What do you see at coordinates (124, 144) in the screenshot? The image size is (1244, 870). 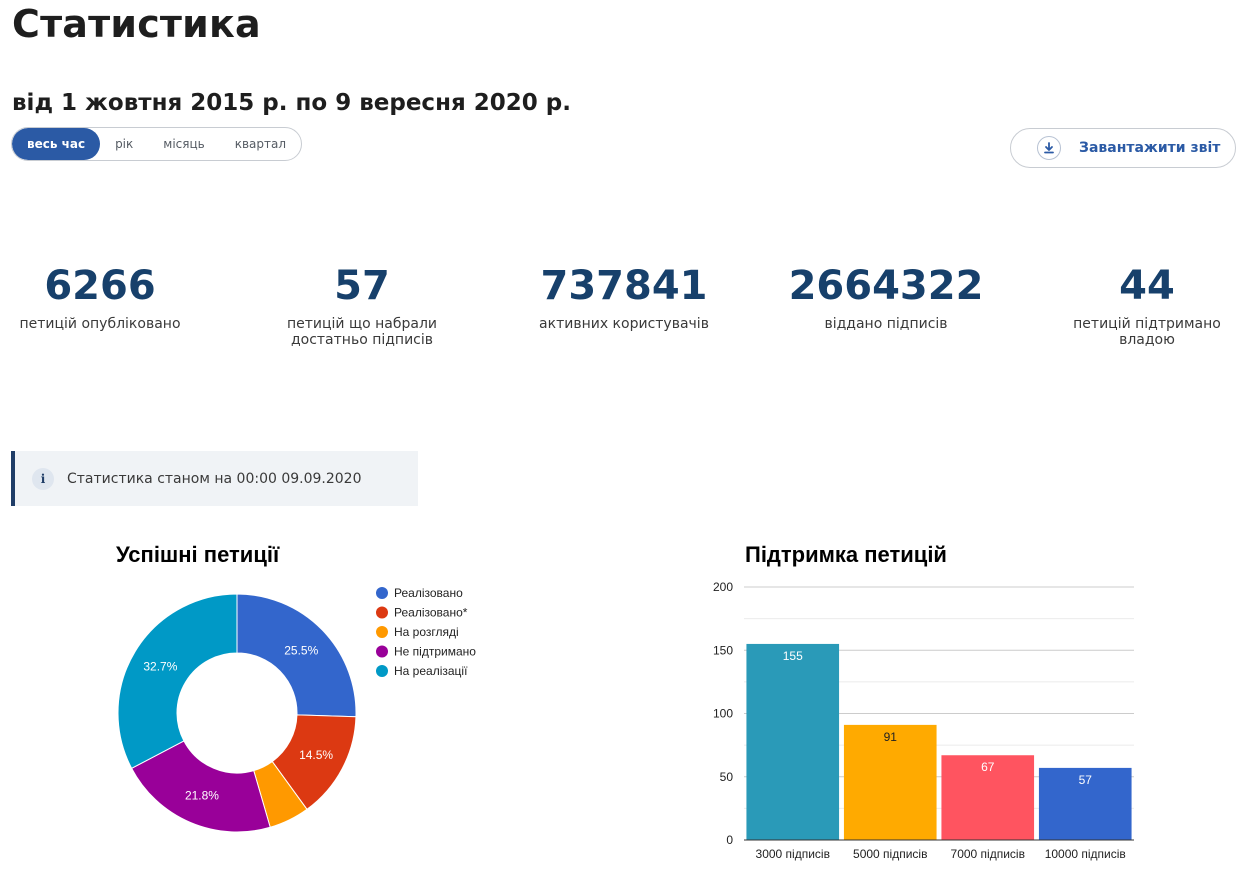 I see `tab-year: рік` at bounding box center [124, 144].